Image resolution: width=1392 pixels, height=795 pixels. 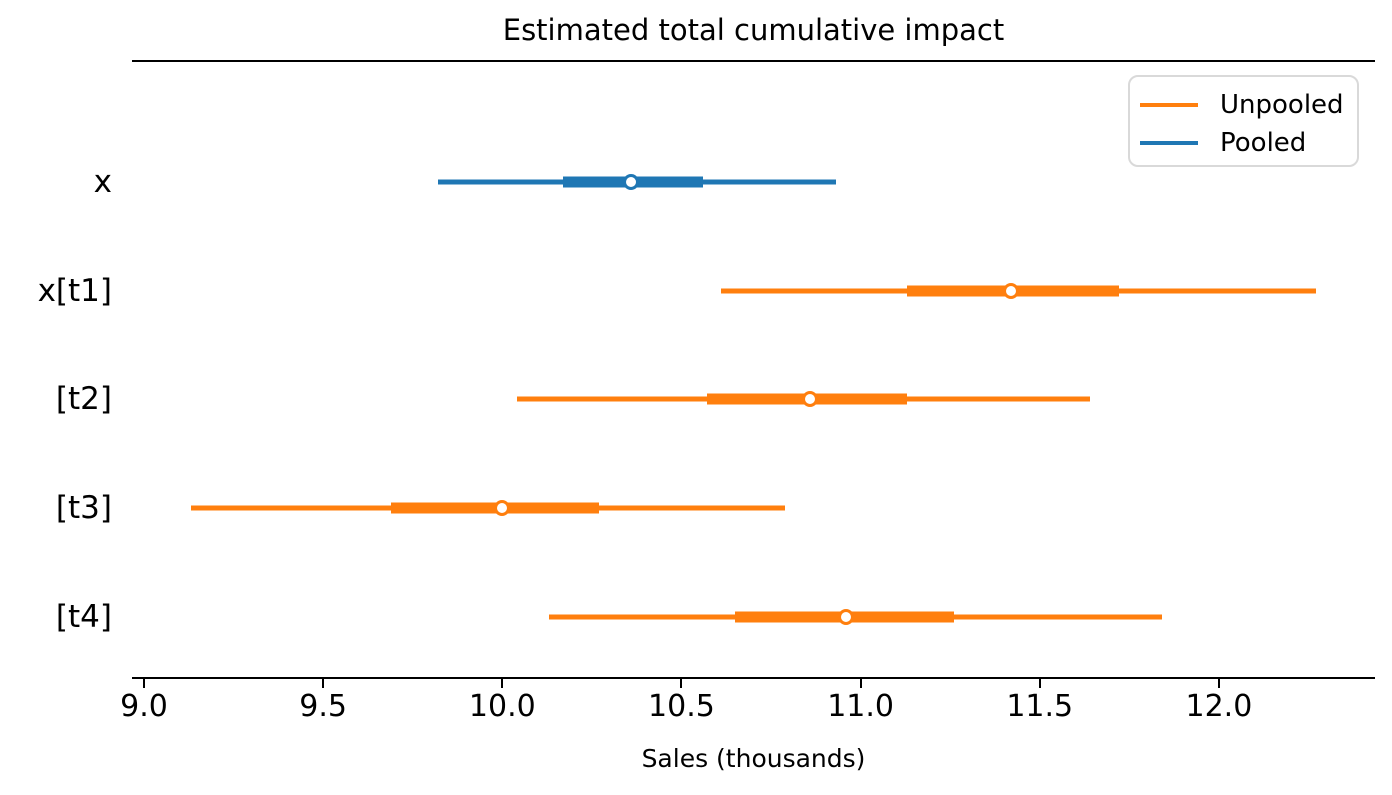 I want to click on pooled-line-sample, so click(x=1169, y=143).